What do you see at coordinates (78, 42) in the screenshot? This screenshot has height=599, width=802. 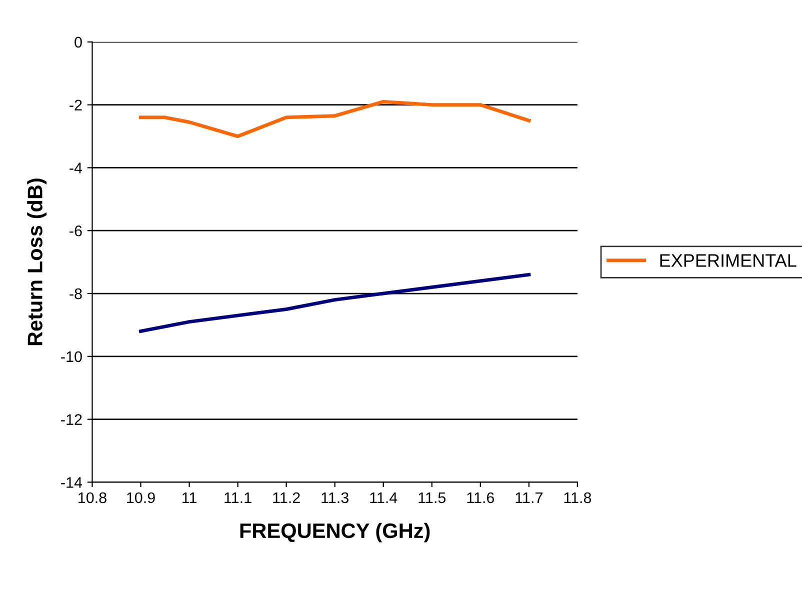 I see `y-tick-label: 0` at bounding box center [78, 42].